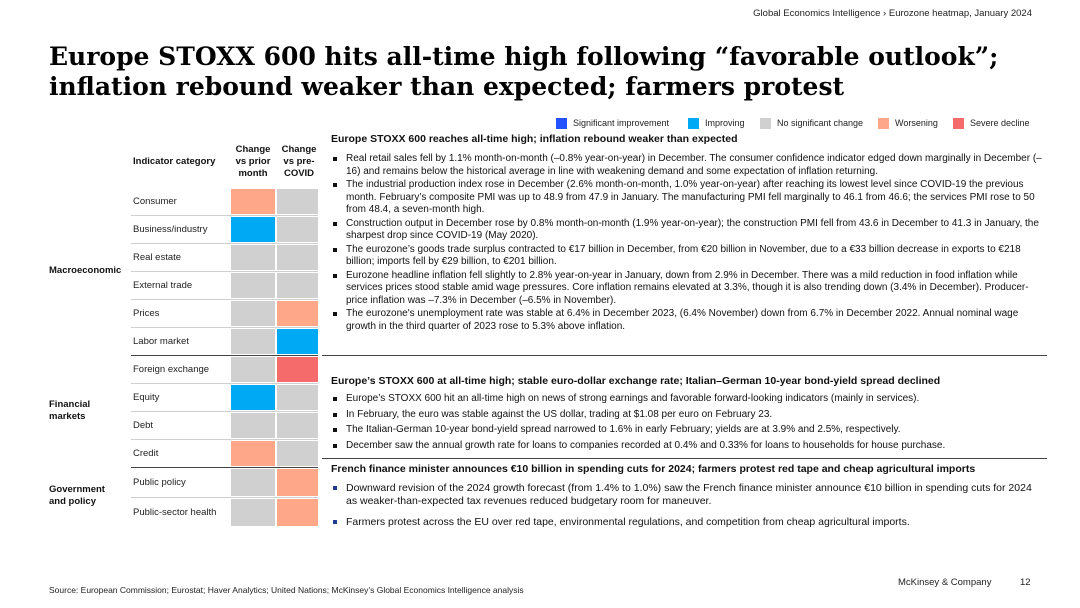 Image resolution: width=1080 pixels, height=608 pixels. What do you see at coordinates (77, 496) in the screenshot?
I see `group-label-government-and-policy: Government and policy` at bounding box center [77, 496].